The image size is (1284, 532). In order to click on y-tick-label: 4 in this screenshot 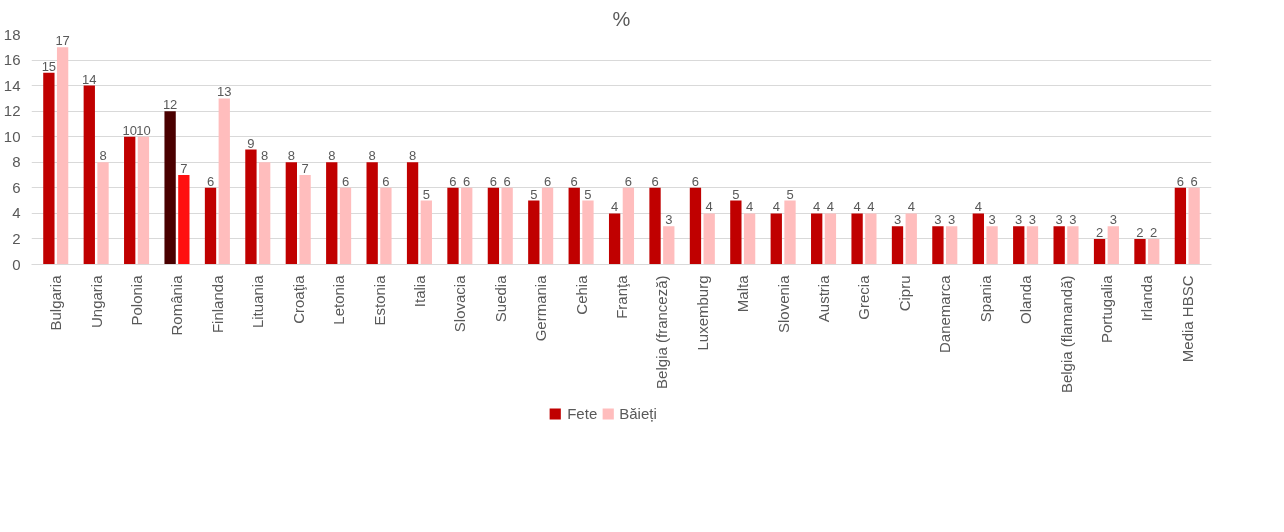, I will do `click(16, 213)`.